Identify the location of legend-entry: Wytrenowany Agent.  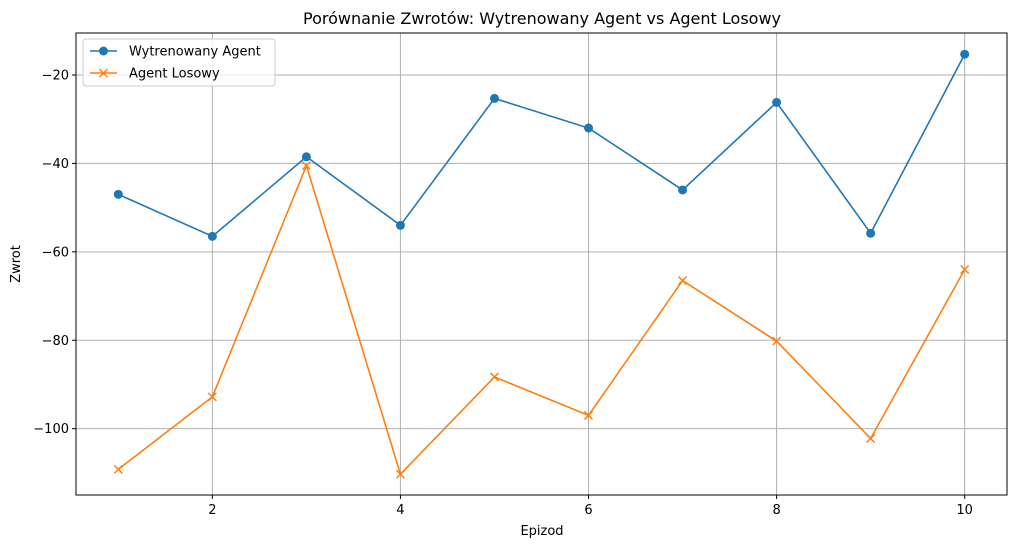
(175, 52).